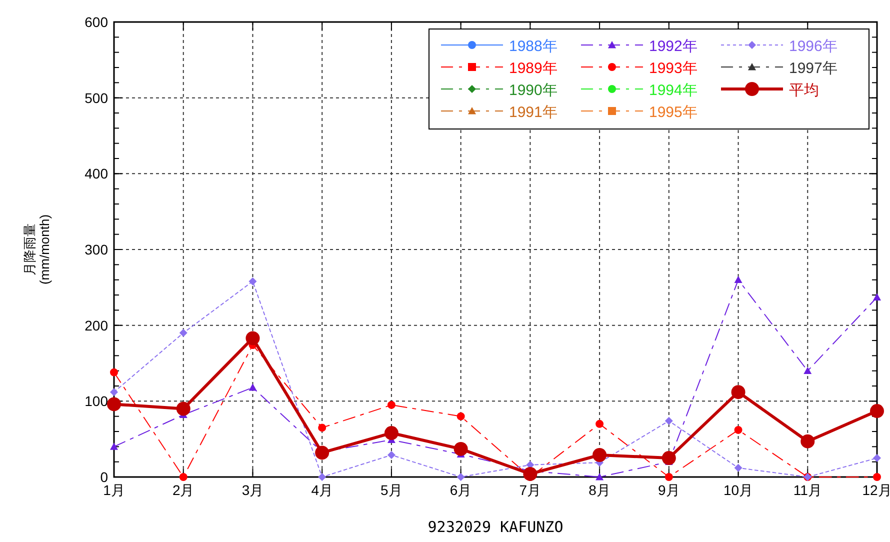 Image resolution: width=890 pixels, height=542 pixels. Describe the element at coordinates (673, 46) in the screenshot. I see `legend-label: 1992年` at that location.